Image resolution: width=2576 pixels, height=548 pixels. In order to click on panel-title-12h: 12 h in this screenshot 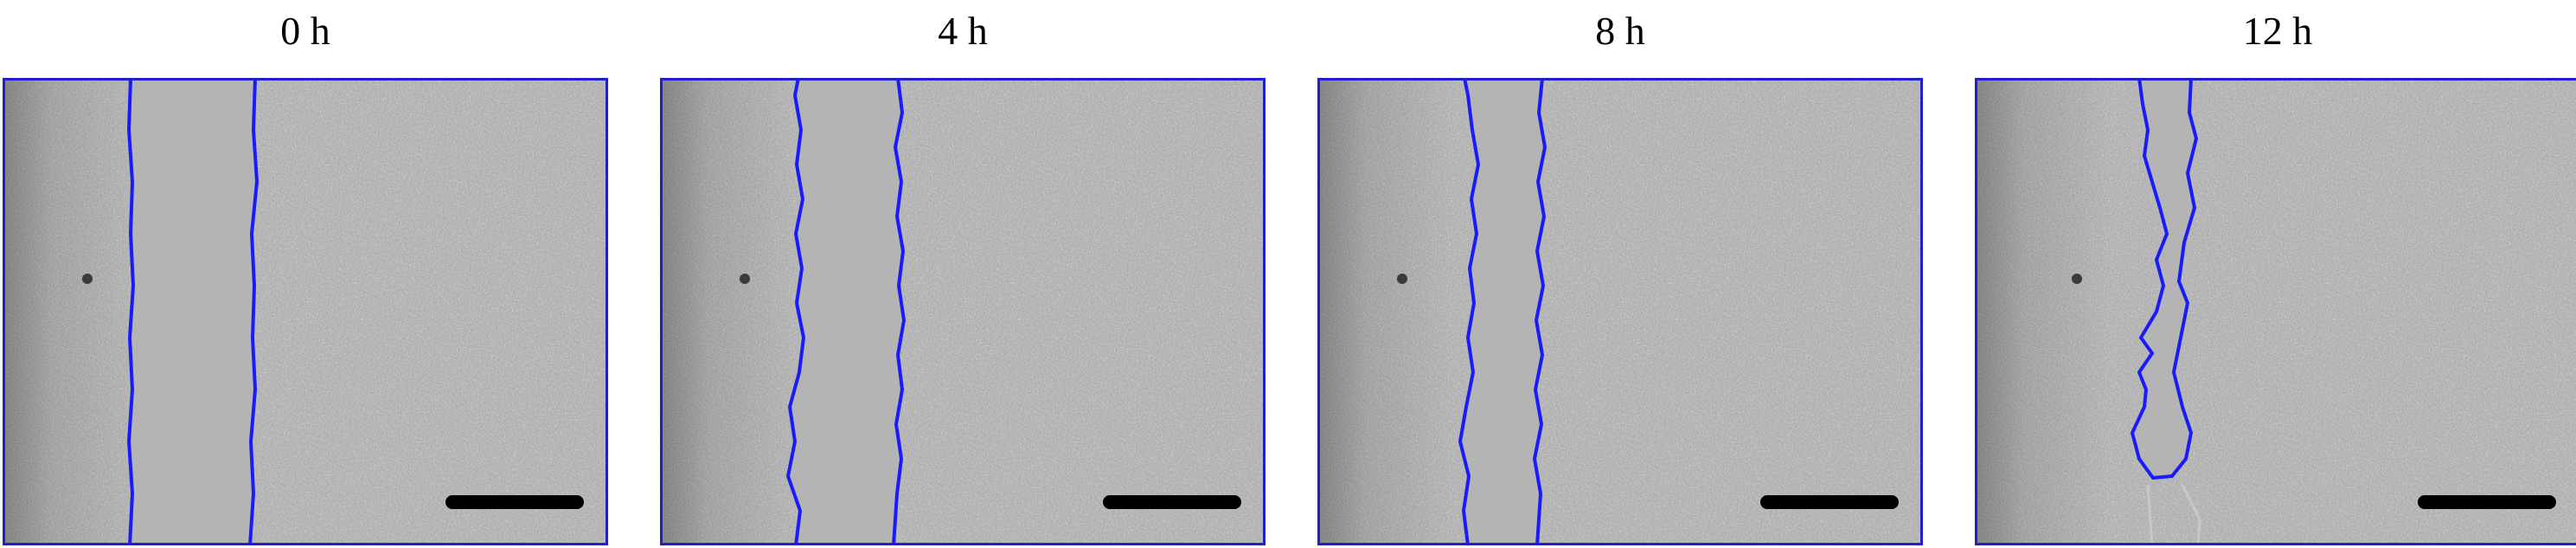, I will do `click(2277, 31)`.